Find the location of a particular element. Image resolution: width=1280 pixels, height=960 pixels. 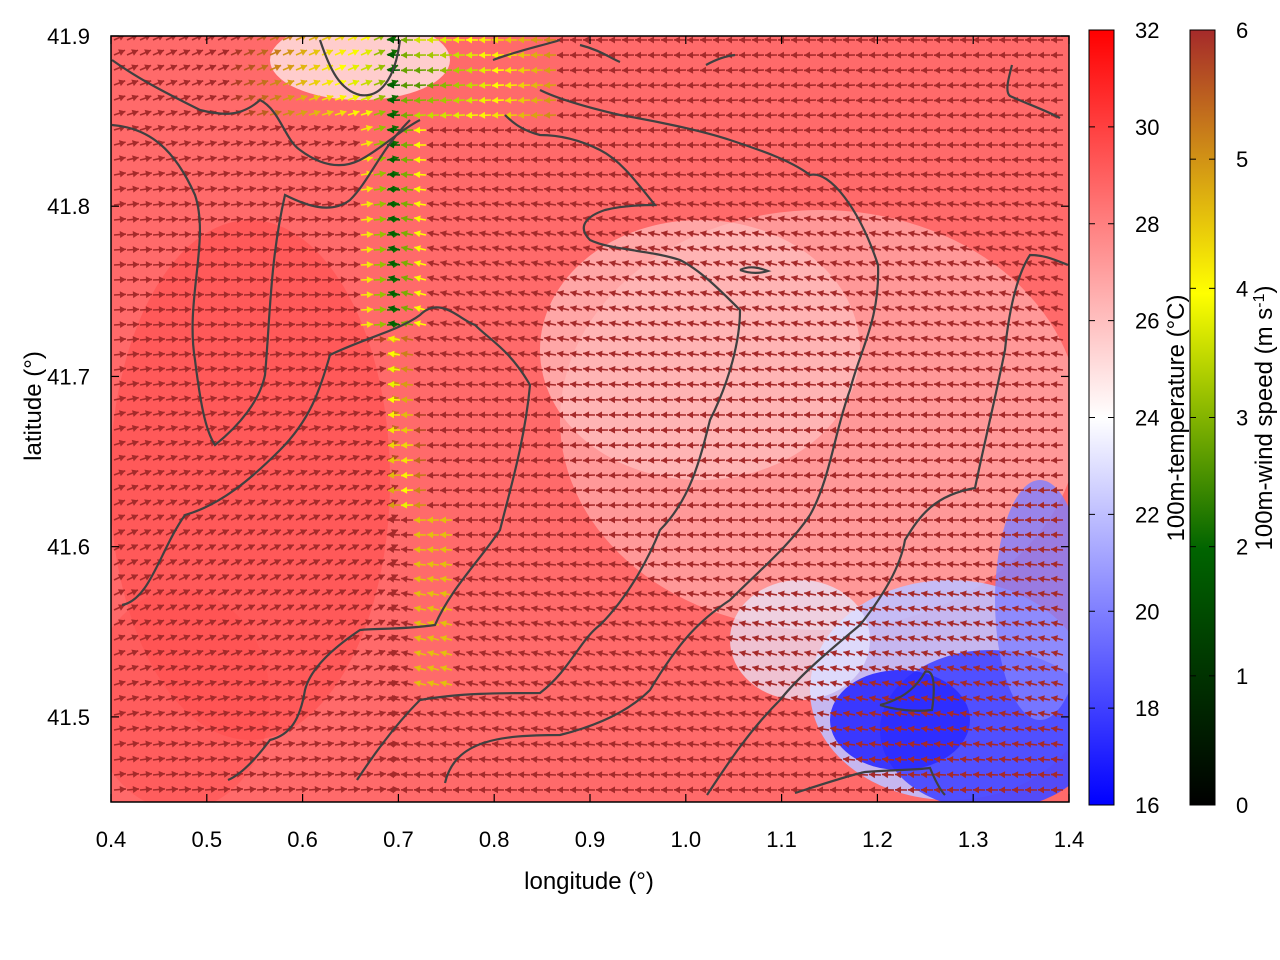

colorbar-tick-label: 5 is located at coordinates (1242, 159).